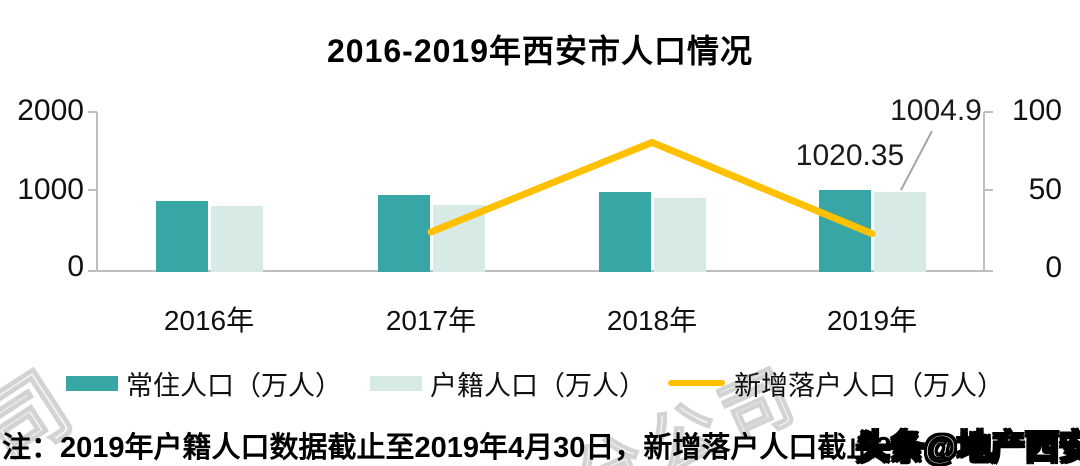 The width and height of the screenshot is (1080, 466). I want to click on legend-item-new-settlers: 新增落户人口（万人）, so click(836, 383).